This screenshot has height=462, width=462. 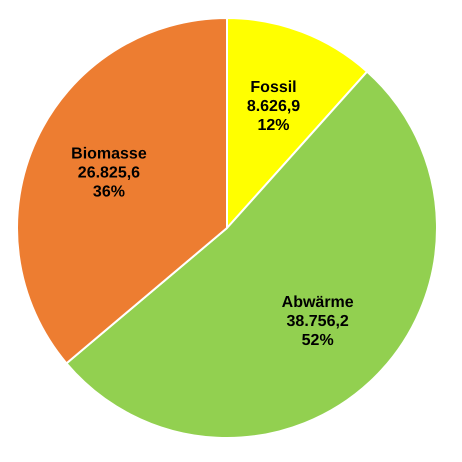 What do you see at coordinates (273, 116) in the screenshot?
I see `data-label: 8.626,9 12%` at bounding box center [273, 116].